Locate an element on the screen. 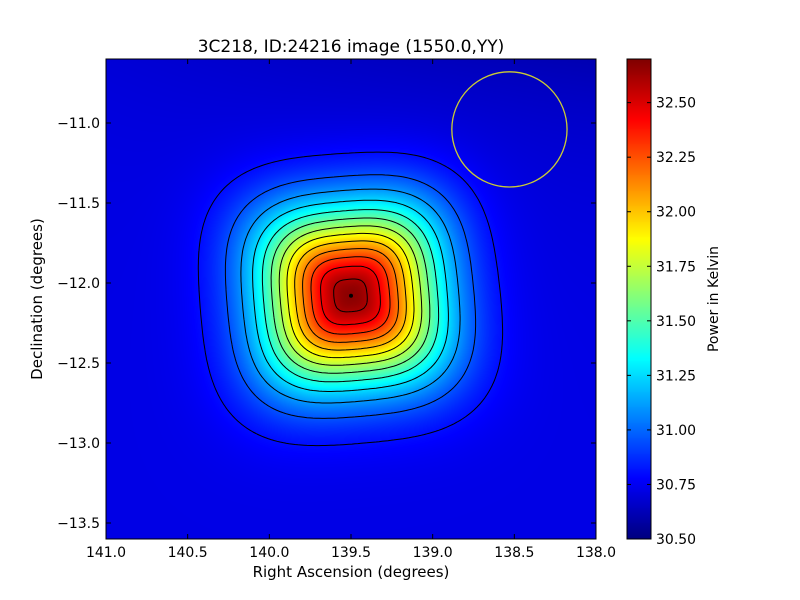 The height and width of the screenshot is (600, 800). x-tick-label: 140.5 is located at coordinates (188, 553).